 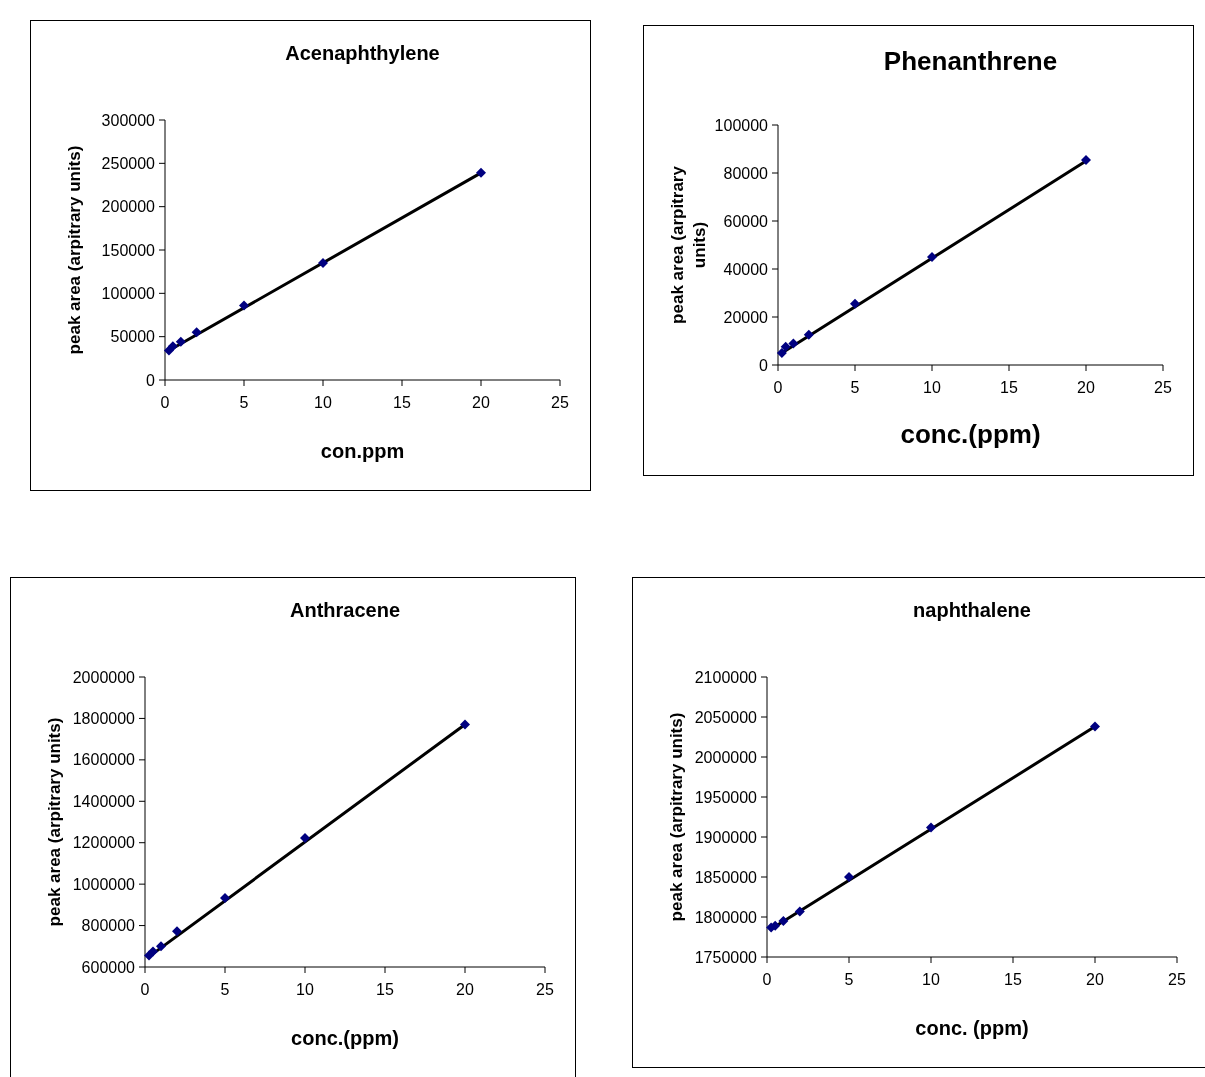 What do you see at coordinates (362, 451) in the screenshot?
I see `x-axis-title: con.ppm` at bounding box center [362, 451].